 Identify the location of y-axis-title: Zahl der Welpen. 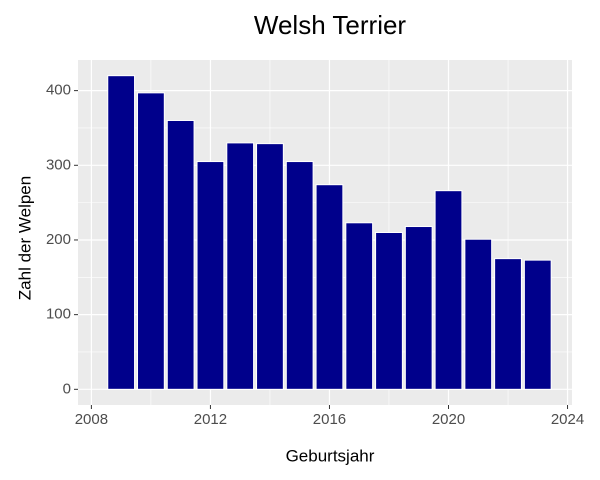
(24, 238).